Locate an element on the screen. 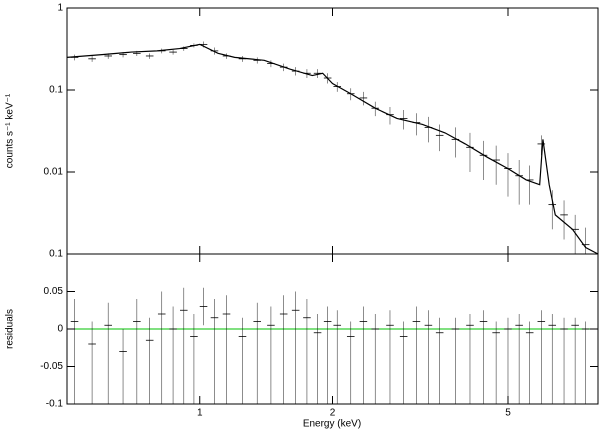  y-tick-label: -0.1 is located at coordinates (55, 404).